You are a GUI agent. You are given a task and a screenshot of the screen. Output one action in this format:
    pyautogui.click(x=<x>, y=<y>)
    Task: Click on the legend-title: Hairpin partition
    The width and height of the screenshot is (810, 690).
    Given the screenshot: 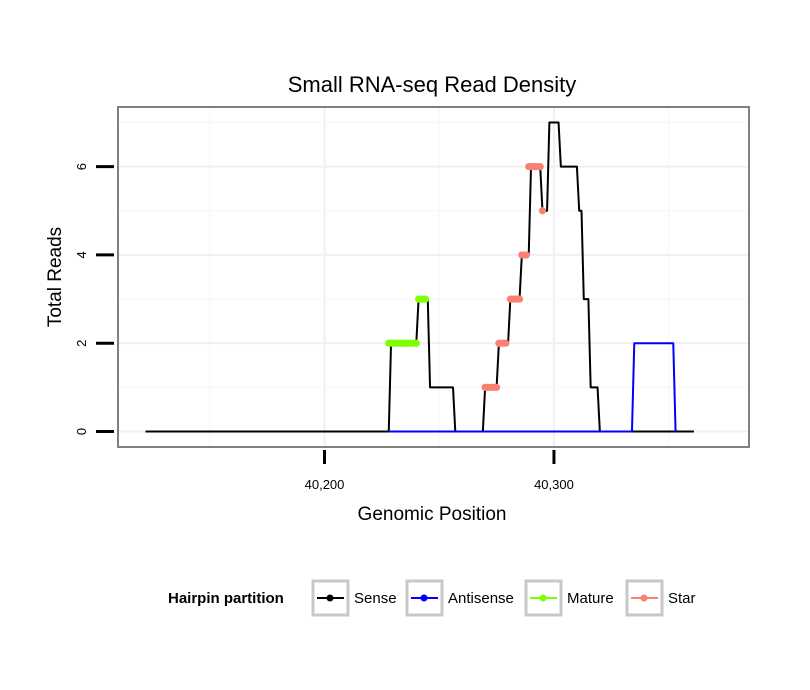 What is the action you would take?
    pyautogui.click(x=226, y=598)
    